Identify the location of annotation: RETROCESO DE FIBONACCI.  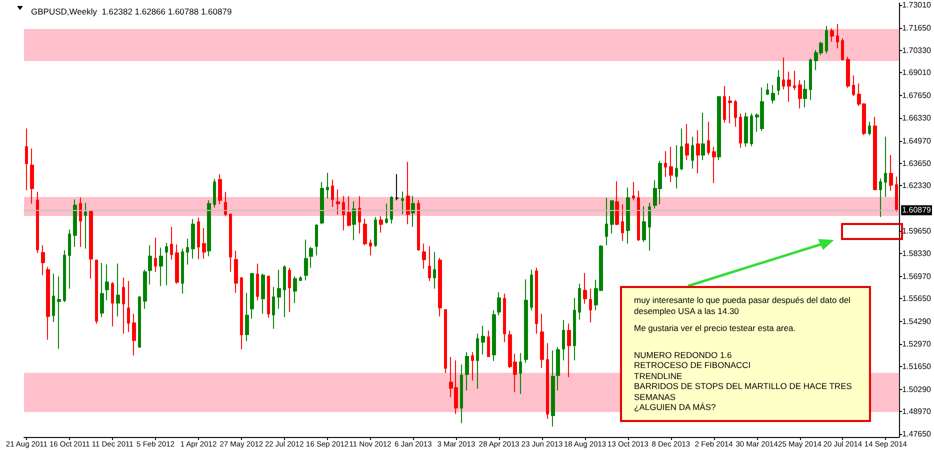
(693, 365).